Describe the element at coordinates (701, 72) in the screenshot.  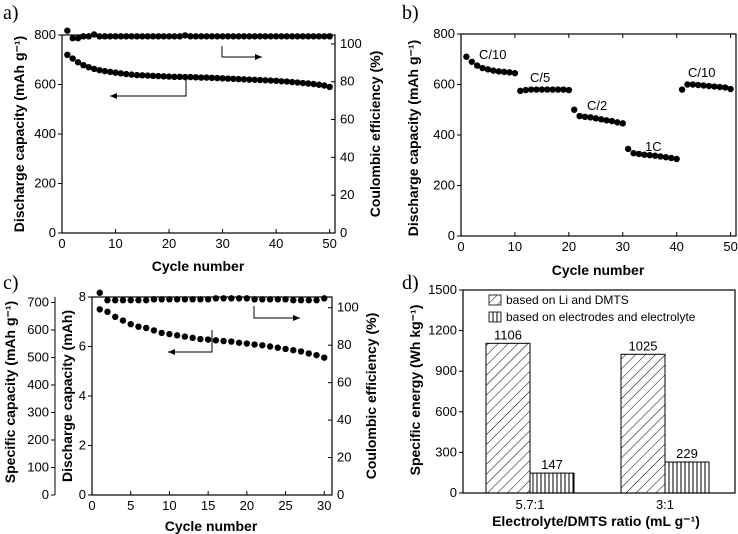
I see `panel-b-annotation-c10-end: C/10` at that location.